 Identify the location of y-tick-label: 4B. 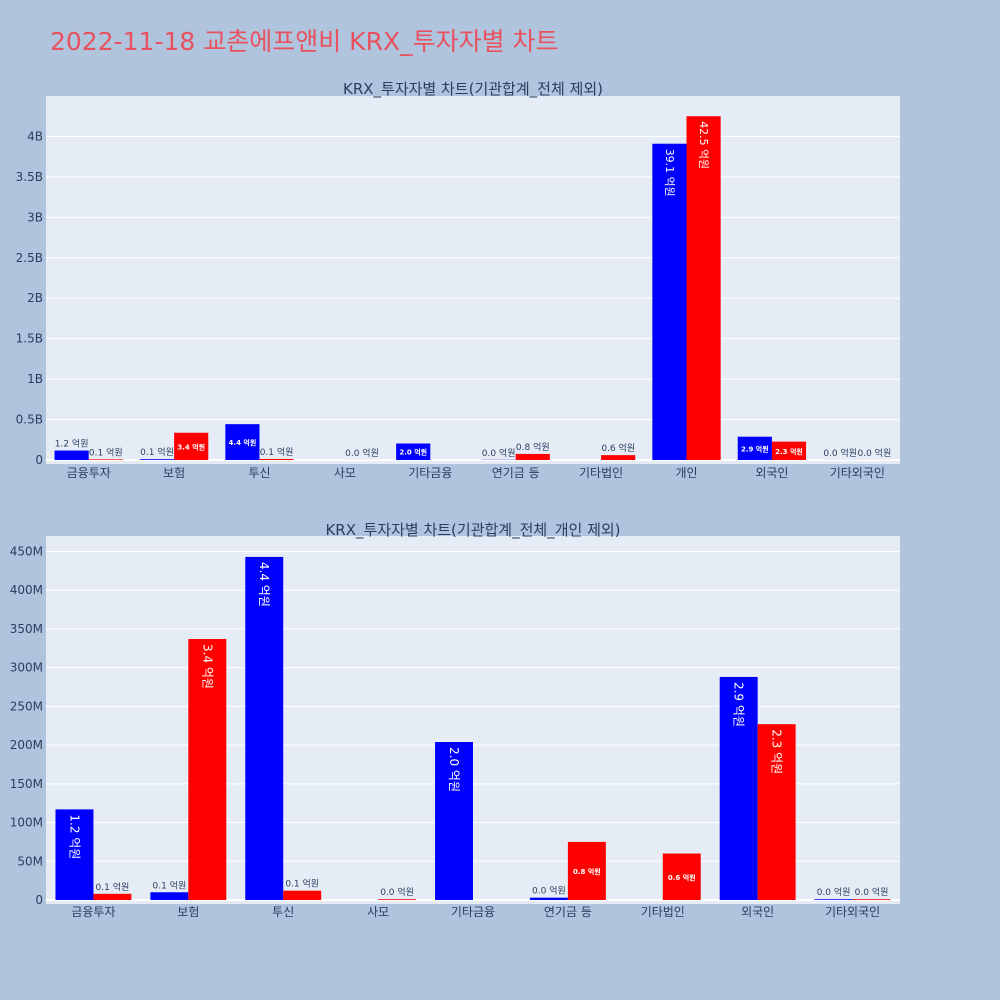
(35, 136).